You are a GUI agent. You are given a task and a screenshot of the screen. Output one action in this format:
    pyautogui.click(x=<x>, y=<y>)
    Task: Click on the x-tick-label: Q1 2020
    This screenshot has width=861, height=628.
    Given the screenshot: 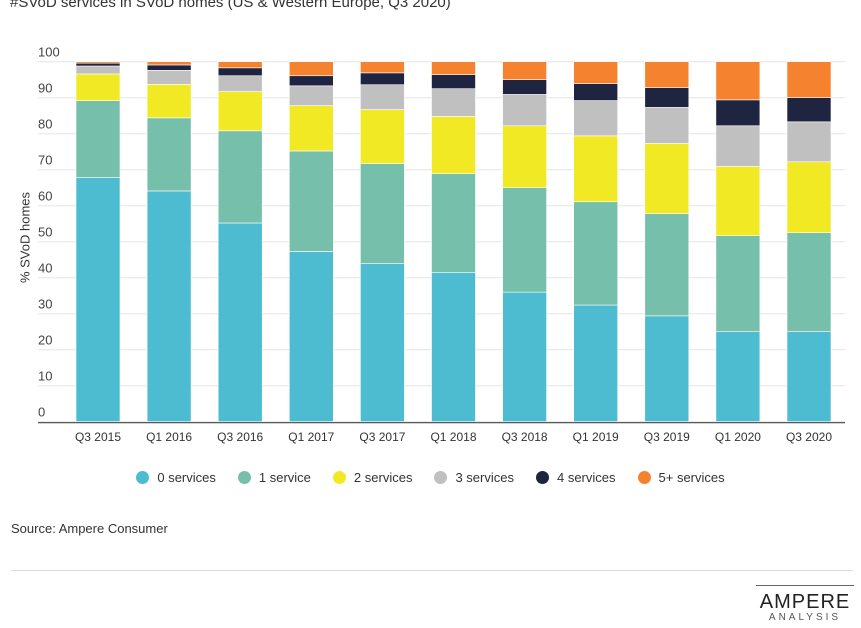 What is the action you would take?
    pyautogui.click(x=738, y=437)
    